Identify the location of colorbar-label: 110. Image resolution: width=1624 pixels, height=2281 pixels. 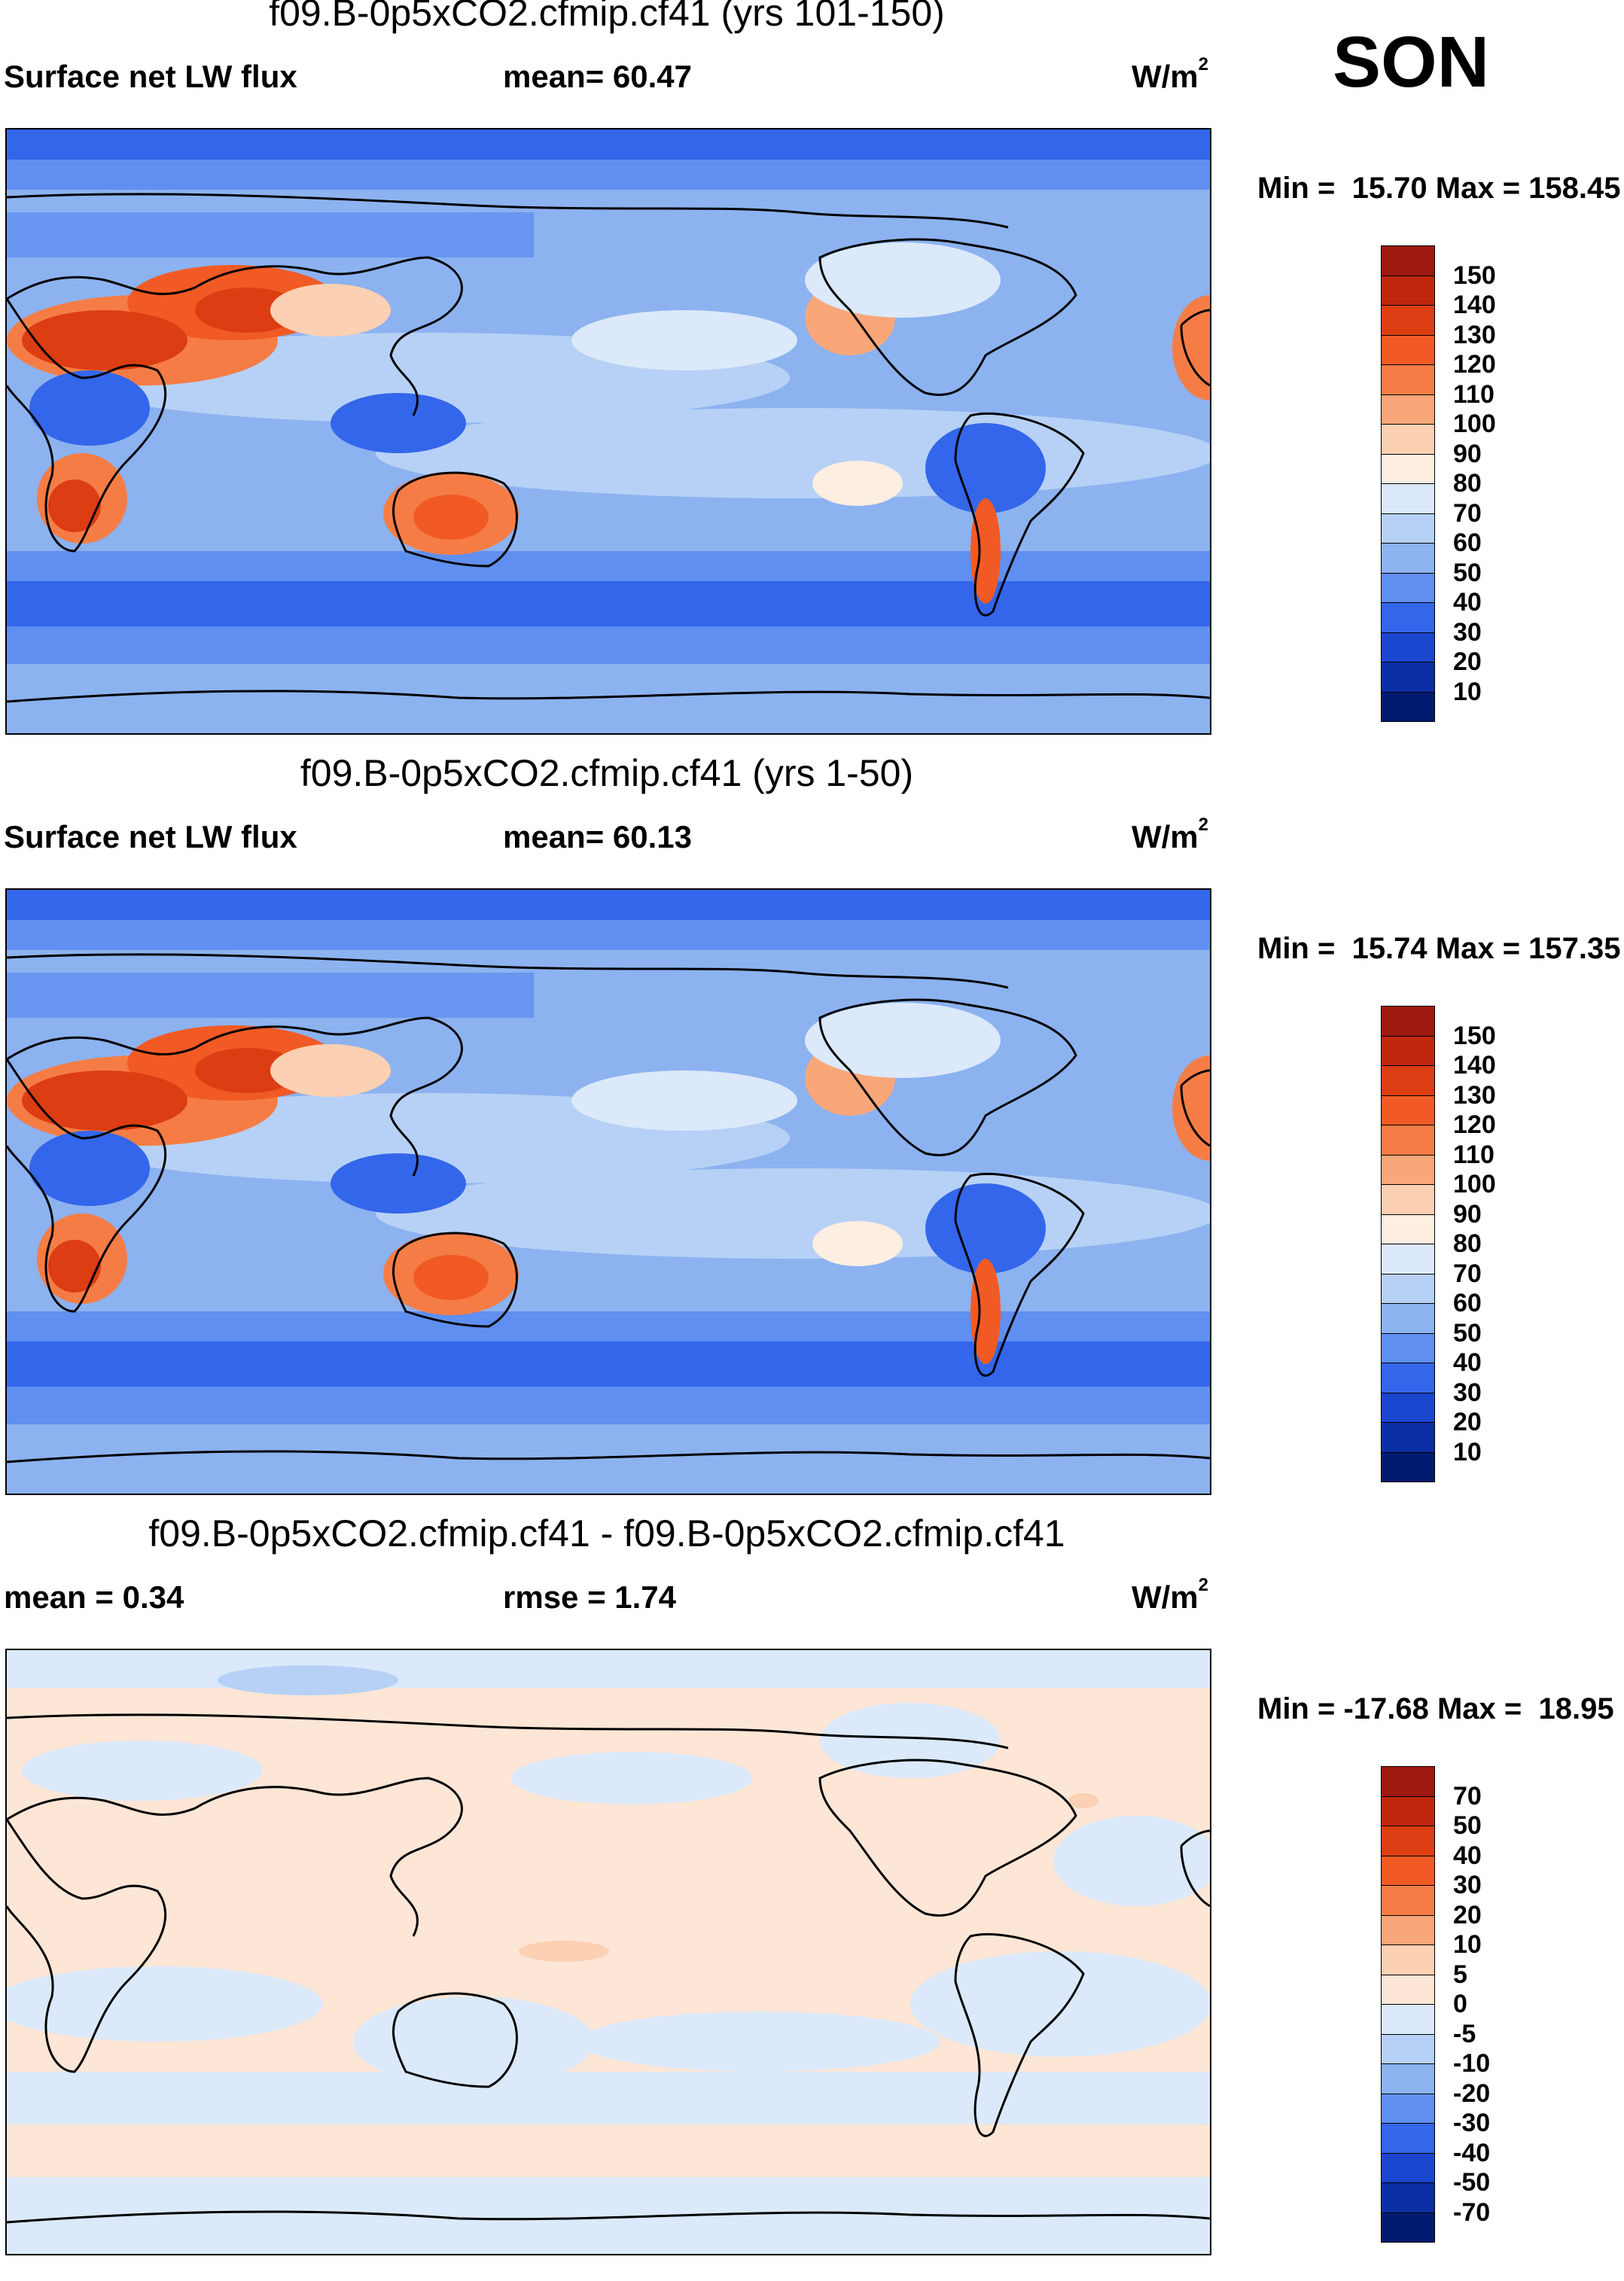
(1474, 1154).